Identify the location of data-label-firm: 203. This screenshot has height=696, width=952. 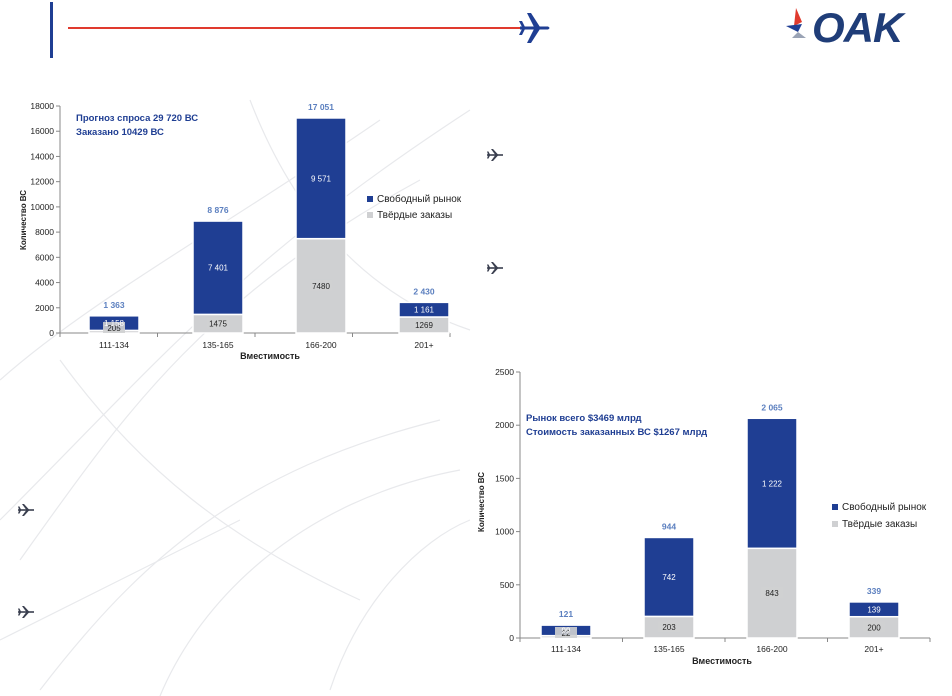
(669, 627).